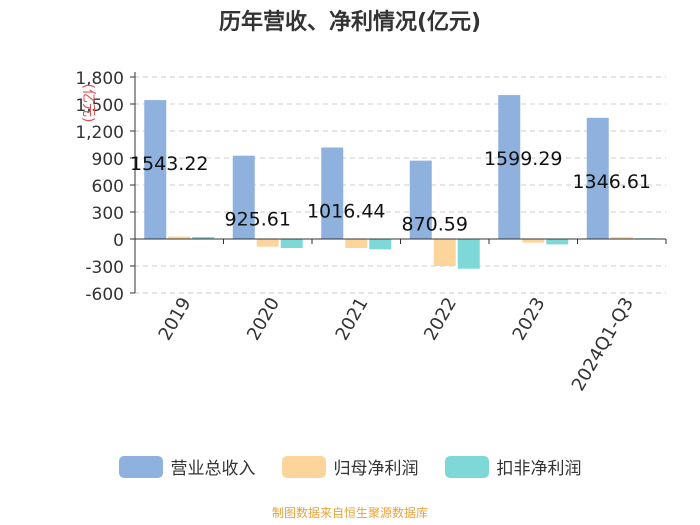 The height and width of the screenshot is (525, 700). What do you see at coordinates (104, 295) in the screenshot?
I see `y-tick-label: -600` at bounding box center [104, 295].